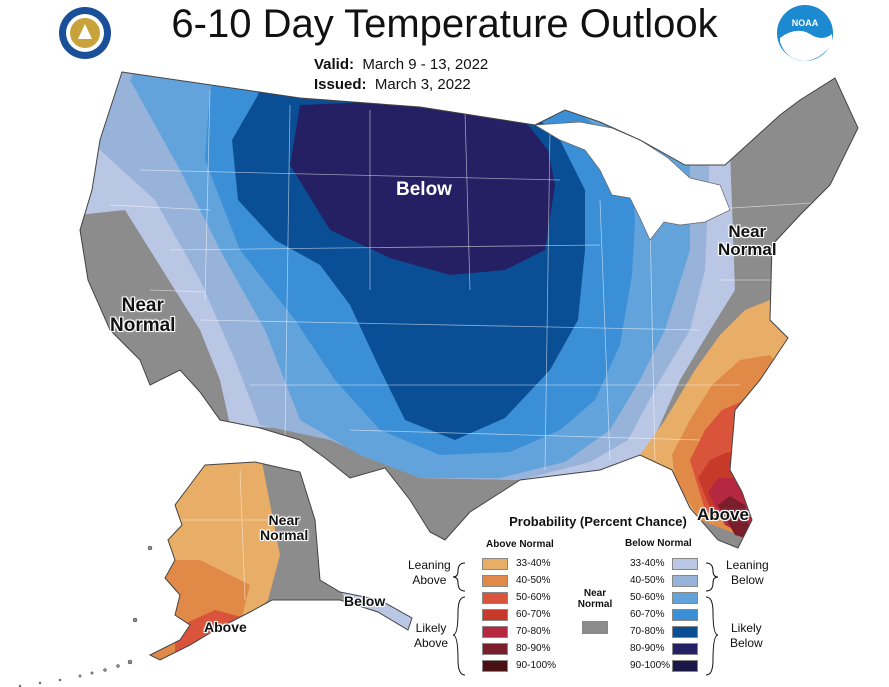 This screenshot has width=889, height=687. I want to click on legend-likely-below: Likely Below, so click(746, 636).